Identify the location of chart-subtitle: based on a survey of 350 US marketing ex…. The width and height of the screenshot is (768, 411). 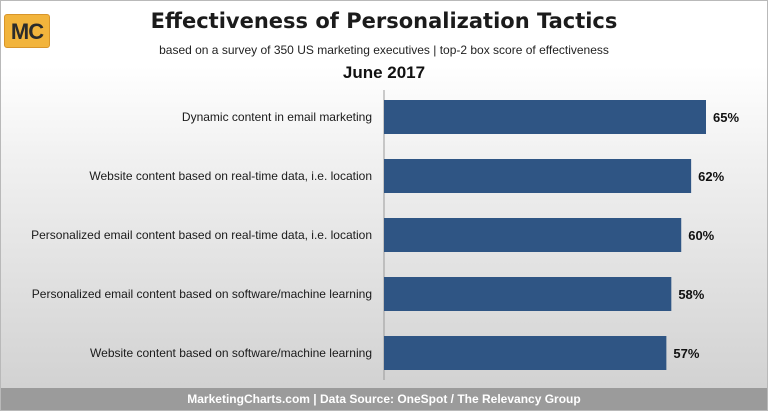
(384, 50).